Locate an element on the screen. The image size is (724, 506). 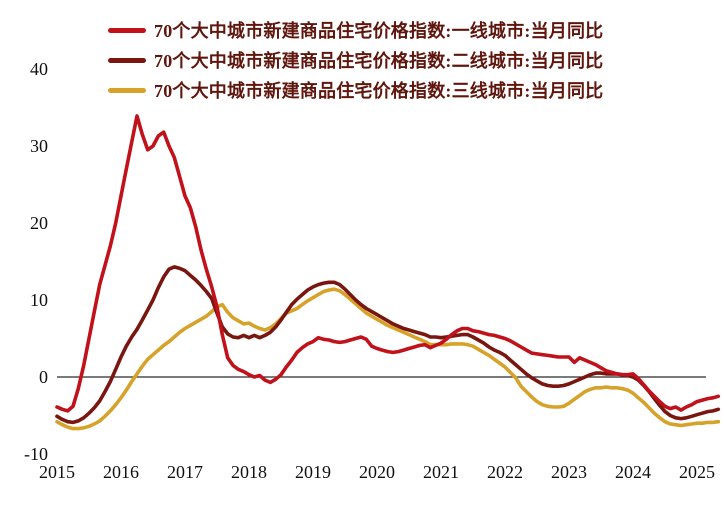
x-axis-tick-label: 2024 is located at coordinates (633, 472).